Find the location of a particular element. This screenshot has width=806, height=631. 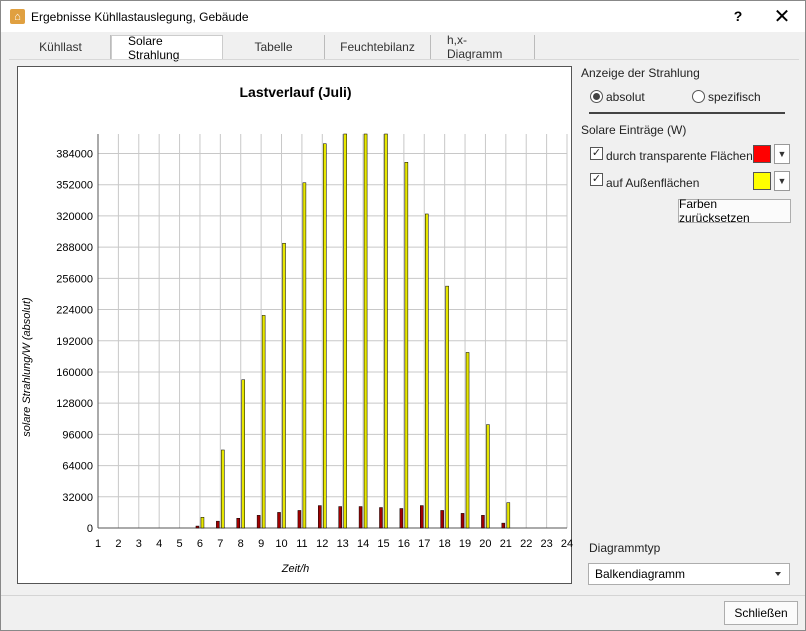

radio-absolute-label: absolut is located at coordinates (625, 97).